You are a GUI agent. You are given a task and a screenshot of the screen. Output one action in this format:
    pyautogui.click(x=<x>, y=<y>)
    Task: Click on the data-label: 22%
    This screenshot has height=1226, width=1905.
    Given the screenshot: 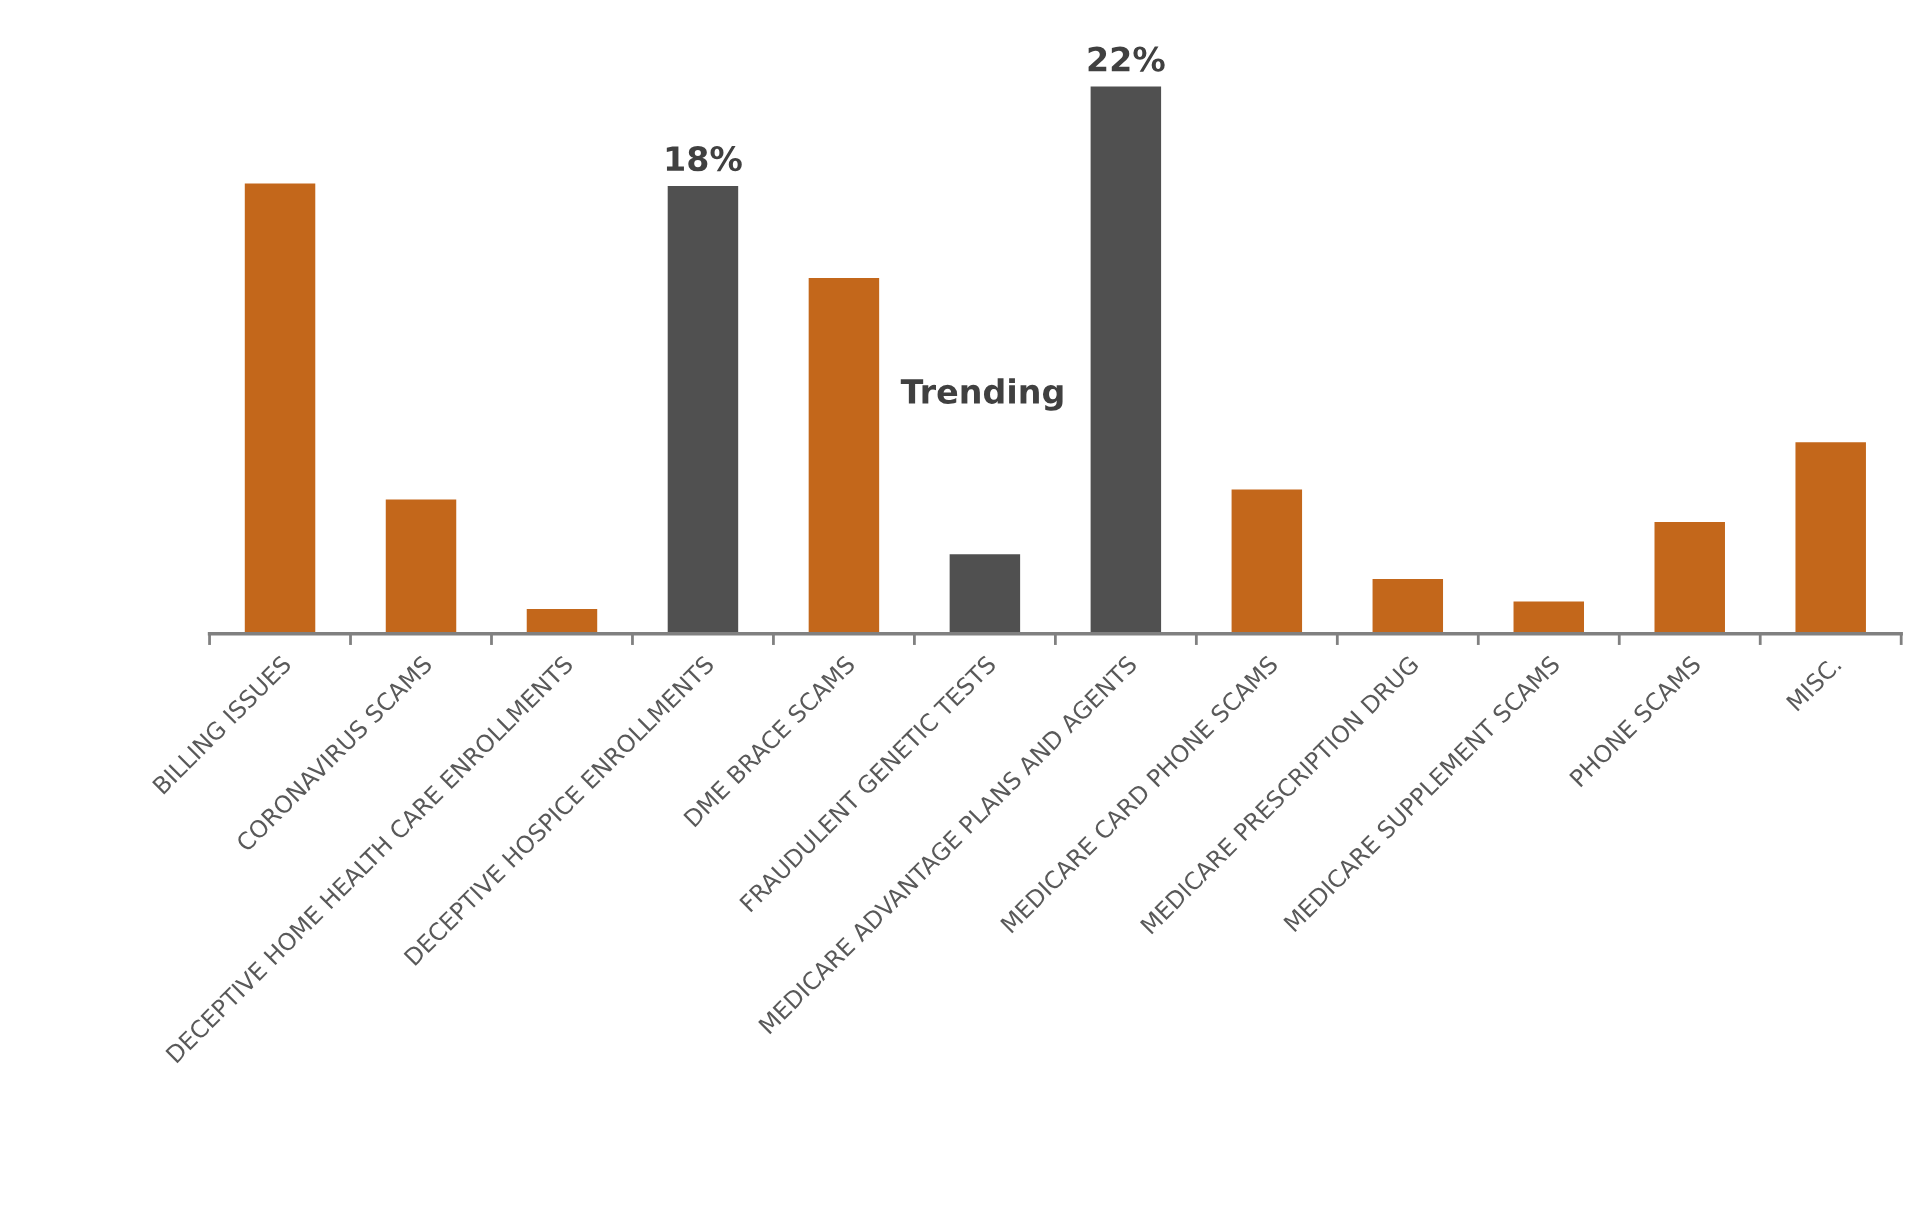 What is the action you would take?
    pyautogui.click(x=1126, y=59)
    